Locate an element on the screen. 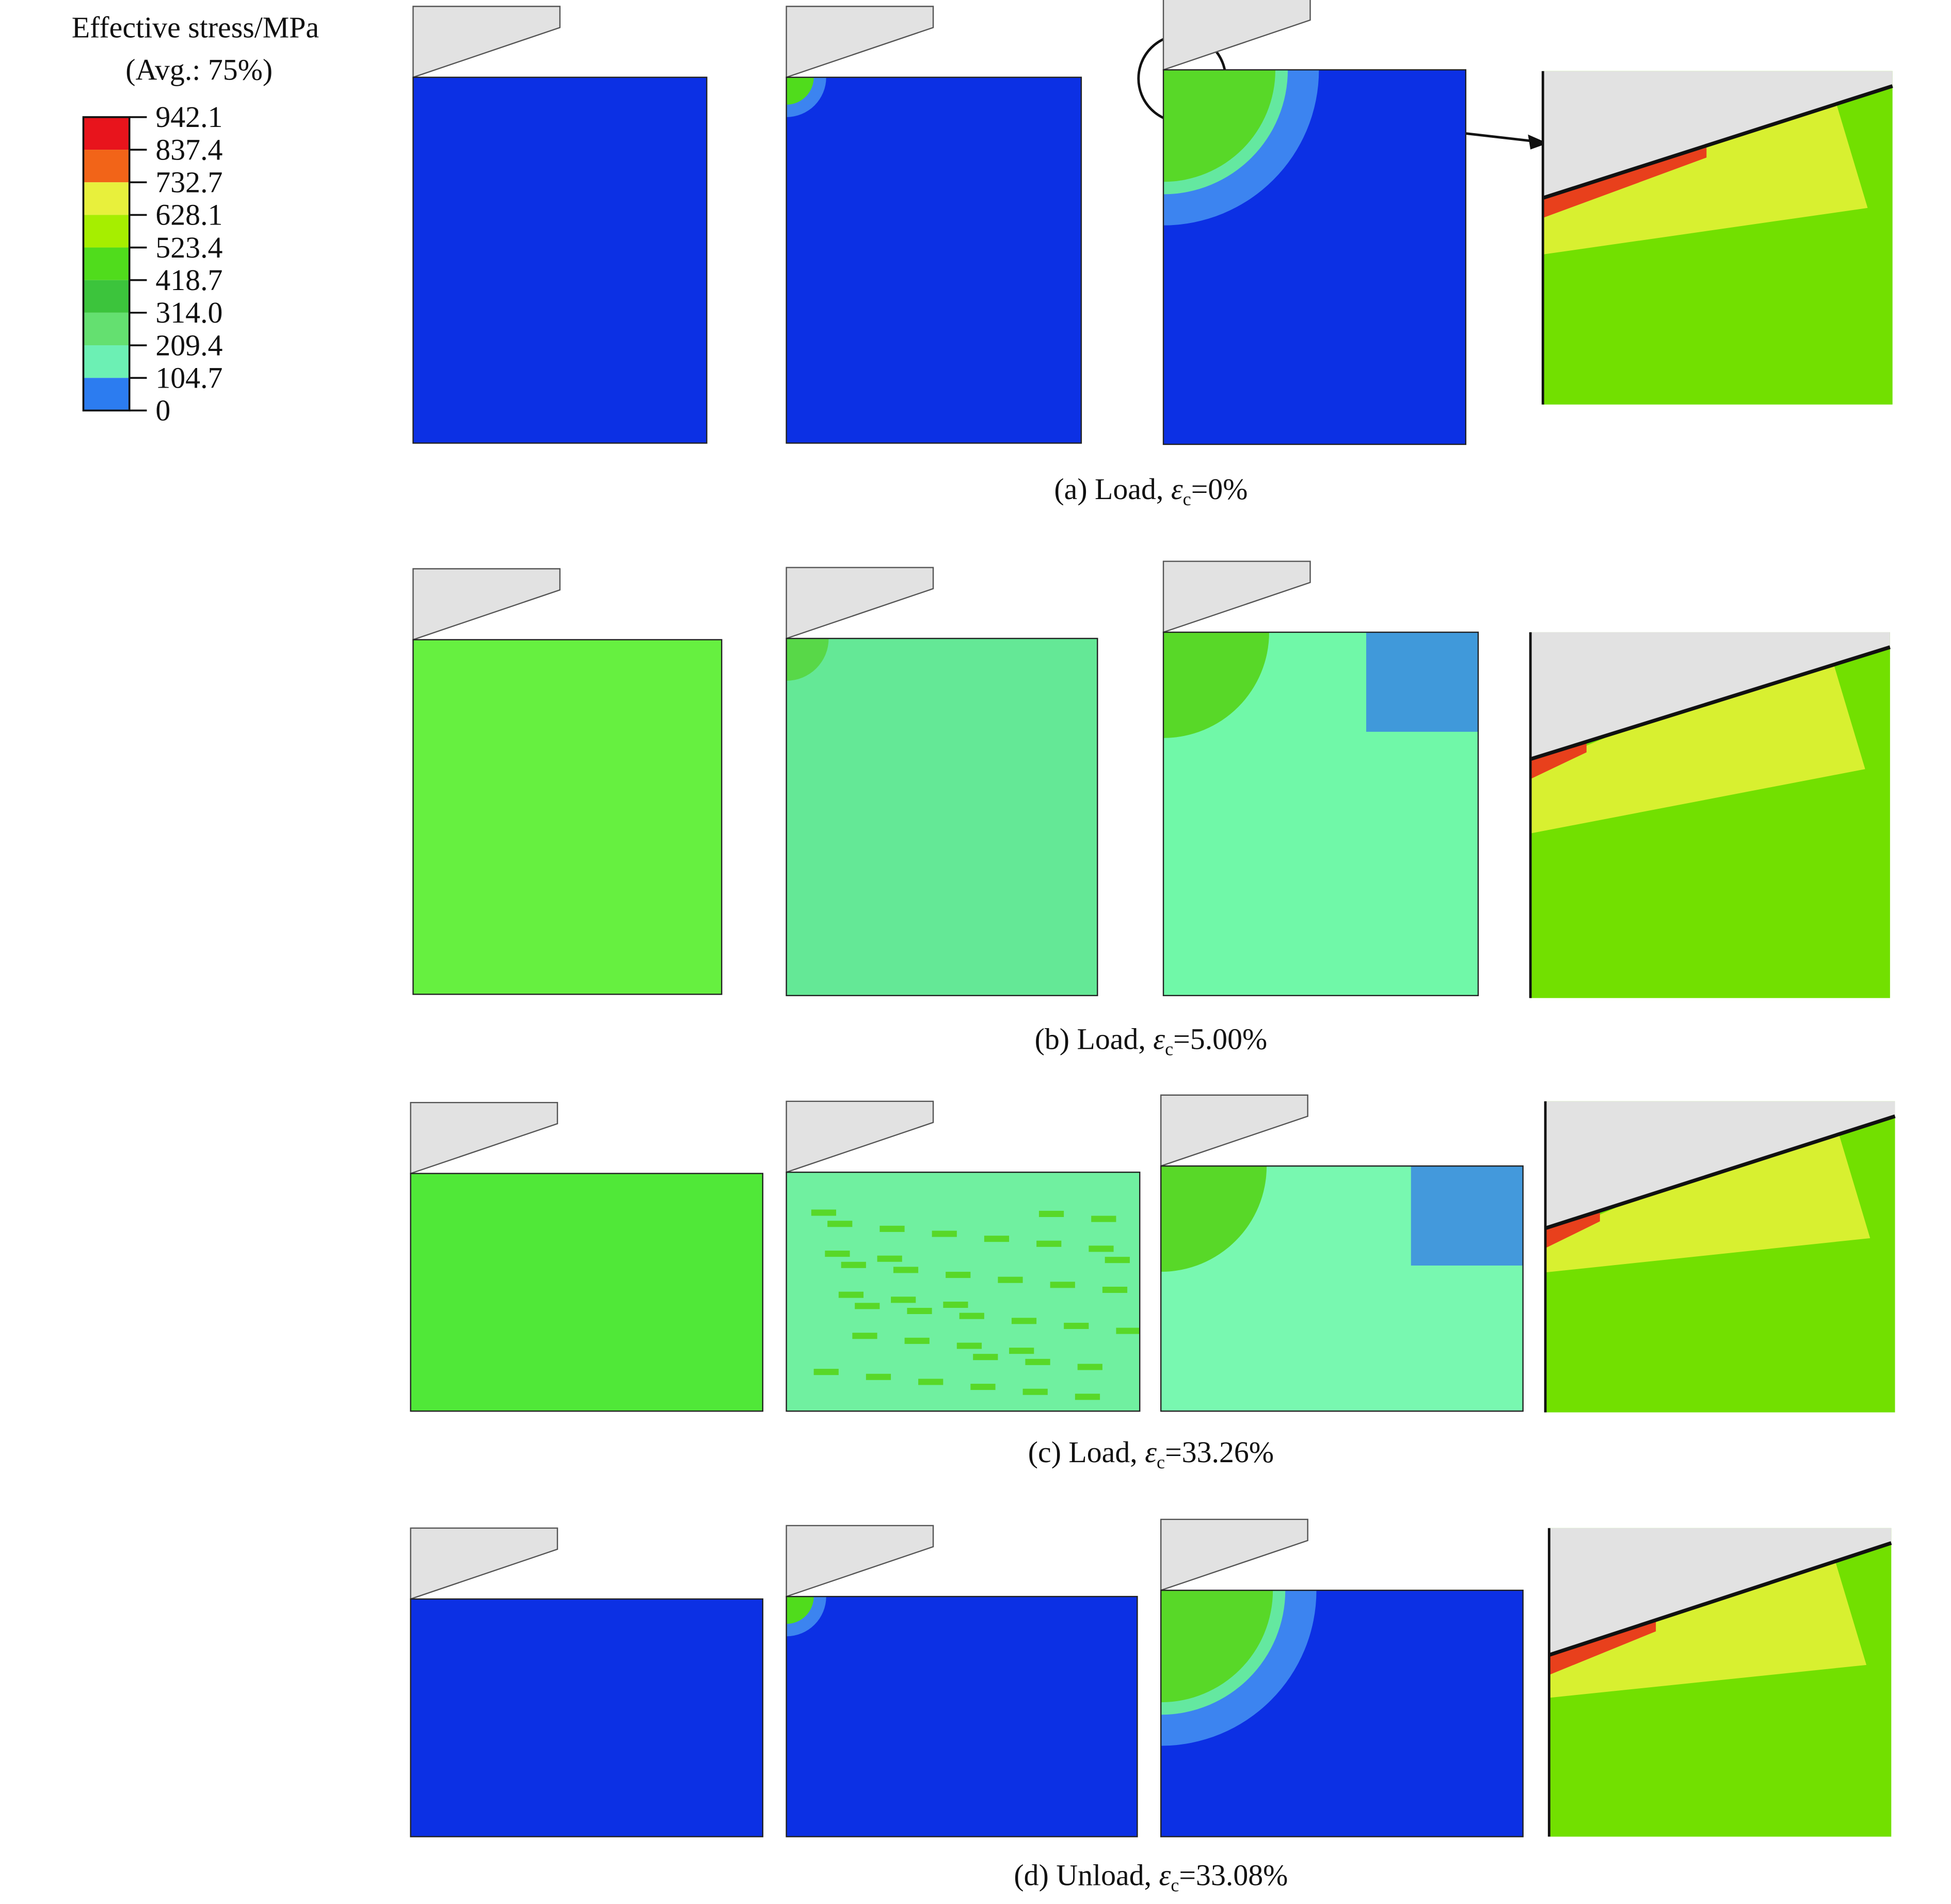 This screenshot has height=1904, width=1951. caption-text: =0% is located at coordinates (1219, 489).